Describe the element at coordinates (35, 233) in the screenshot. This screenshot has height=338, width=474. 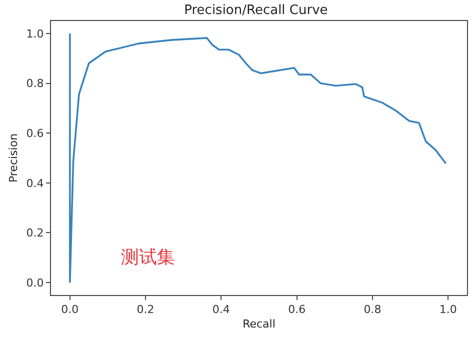
I see `y-tick-label: 0.2` at that location.